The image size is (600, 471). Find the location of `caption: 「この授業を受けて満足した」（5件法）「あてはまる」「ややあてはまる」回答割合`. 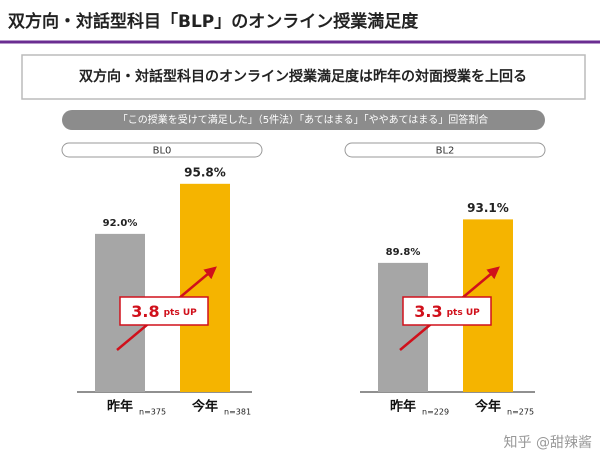

caption: 「この授業を受けて満足した」（5件法）「あてはまる」「ややあてはまる」回答割合 is located at coordinates (303, 119).